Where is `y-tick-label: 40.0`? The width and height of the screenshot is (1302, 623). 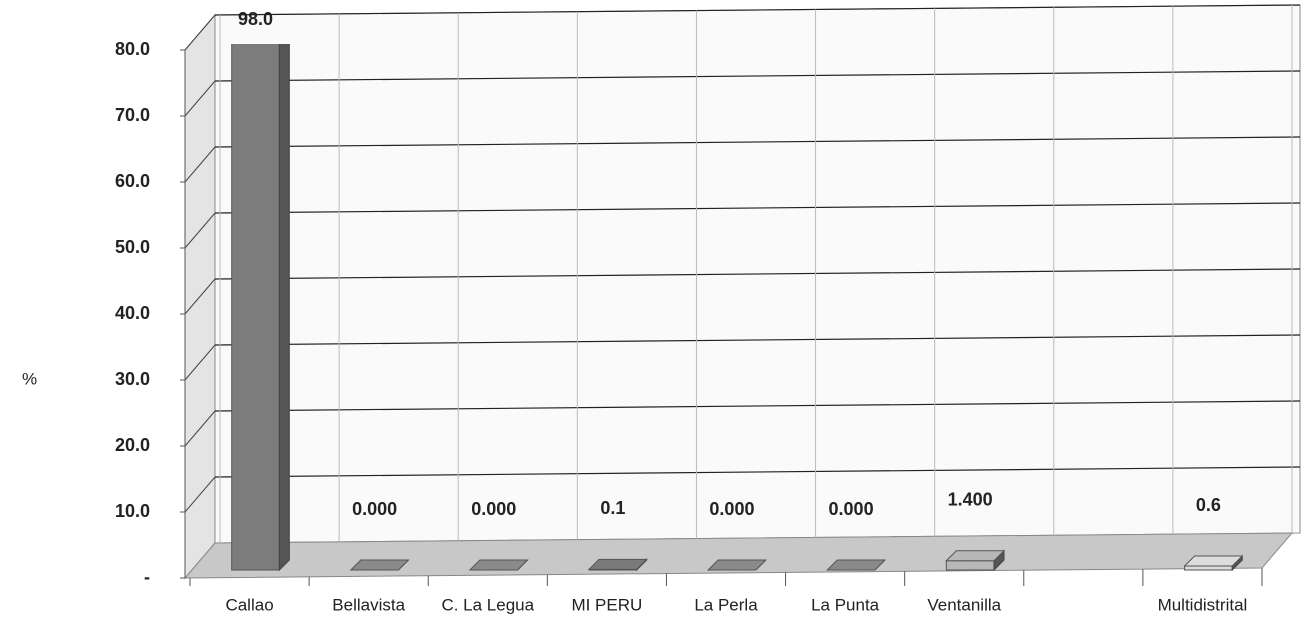 y-tick-label: 40.0 is located at coordinates (132, 313).